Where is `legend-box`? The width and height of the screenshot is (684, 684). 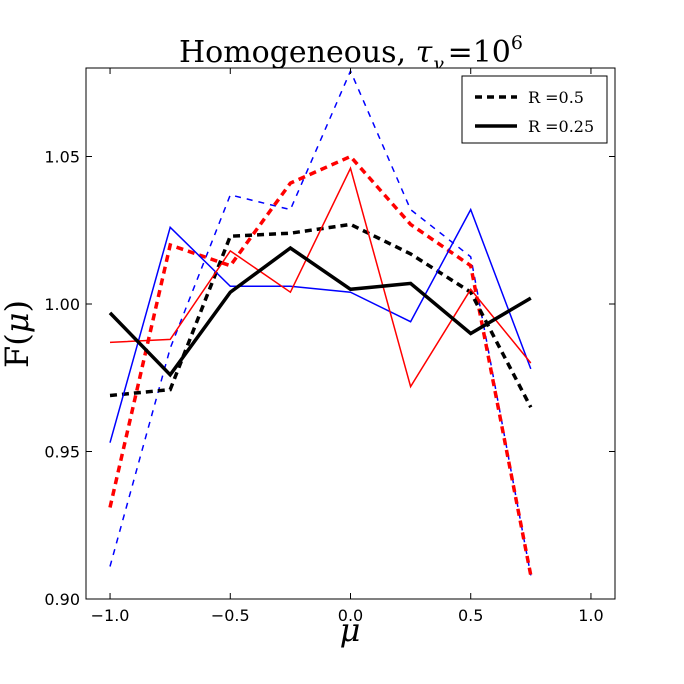
legend-box is located at coordinates (534, 109).